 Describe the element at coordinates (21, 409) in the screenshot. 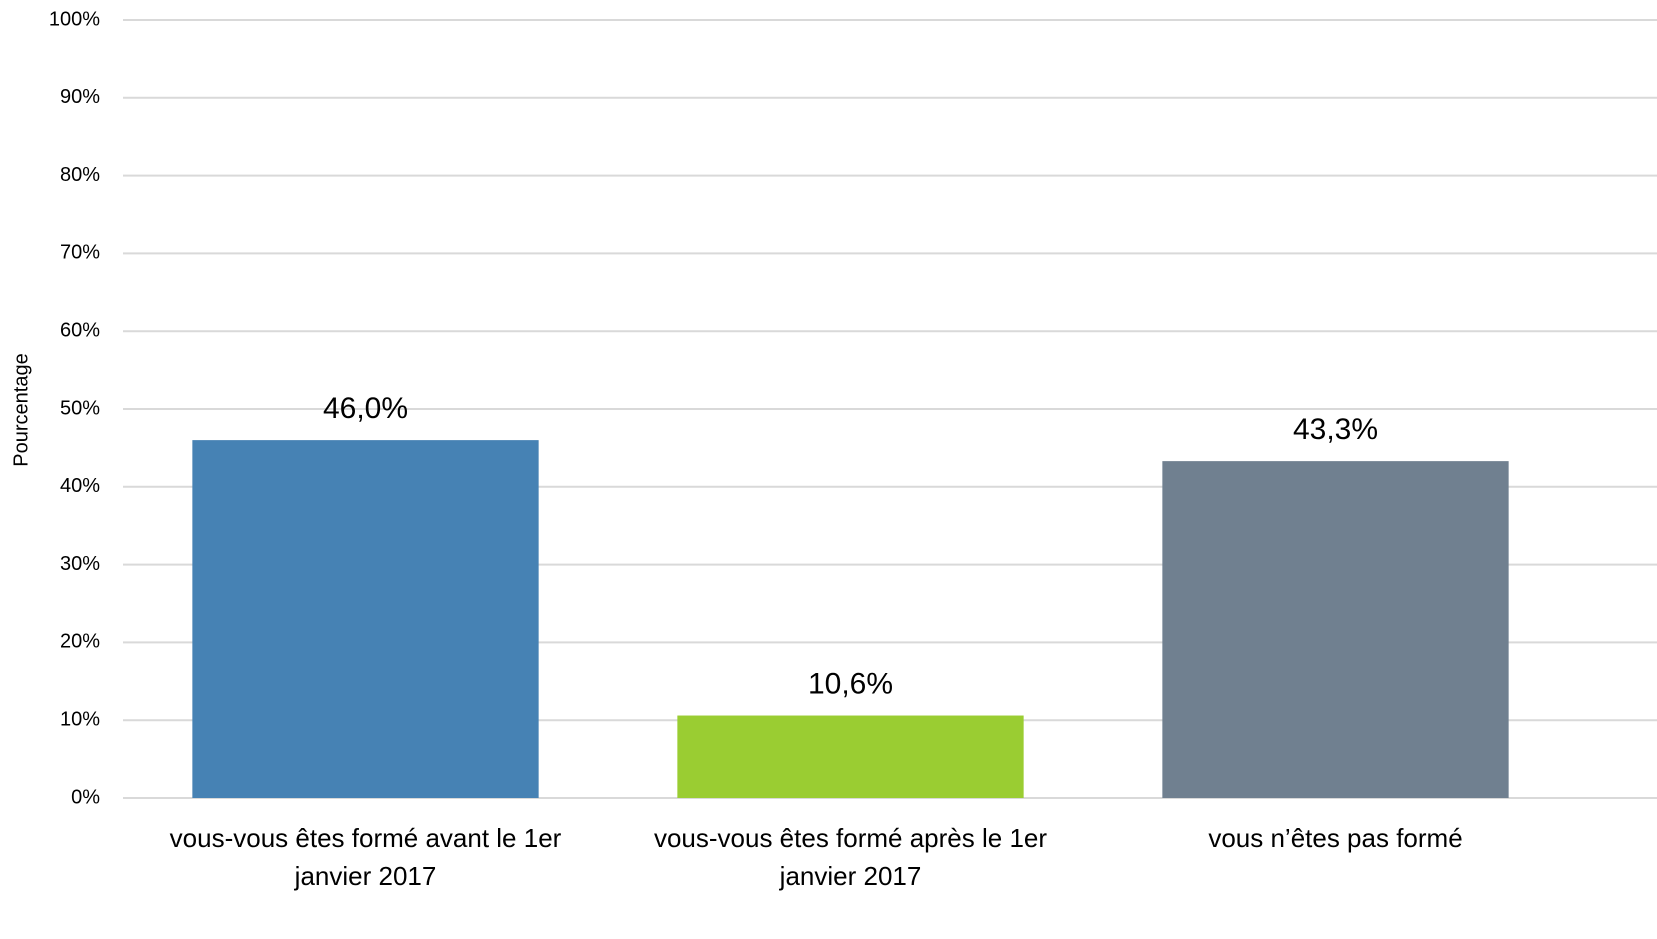

I see `y-axis-label: Pourcentage` at that location.